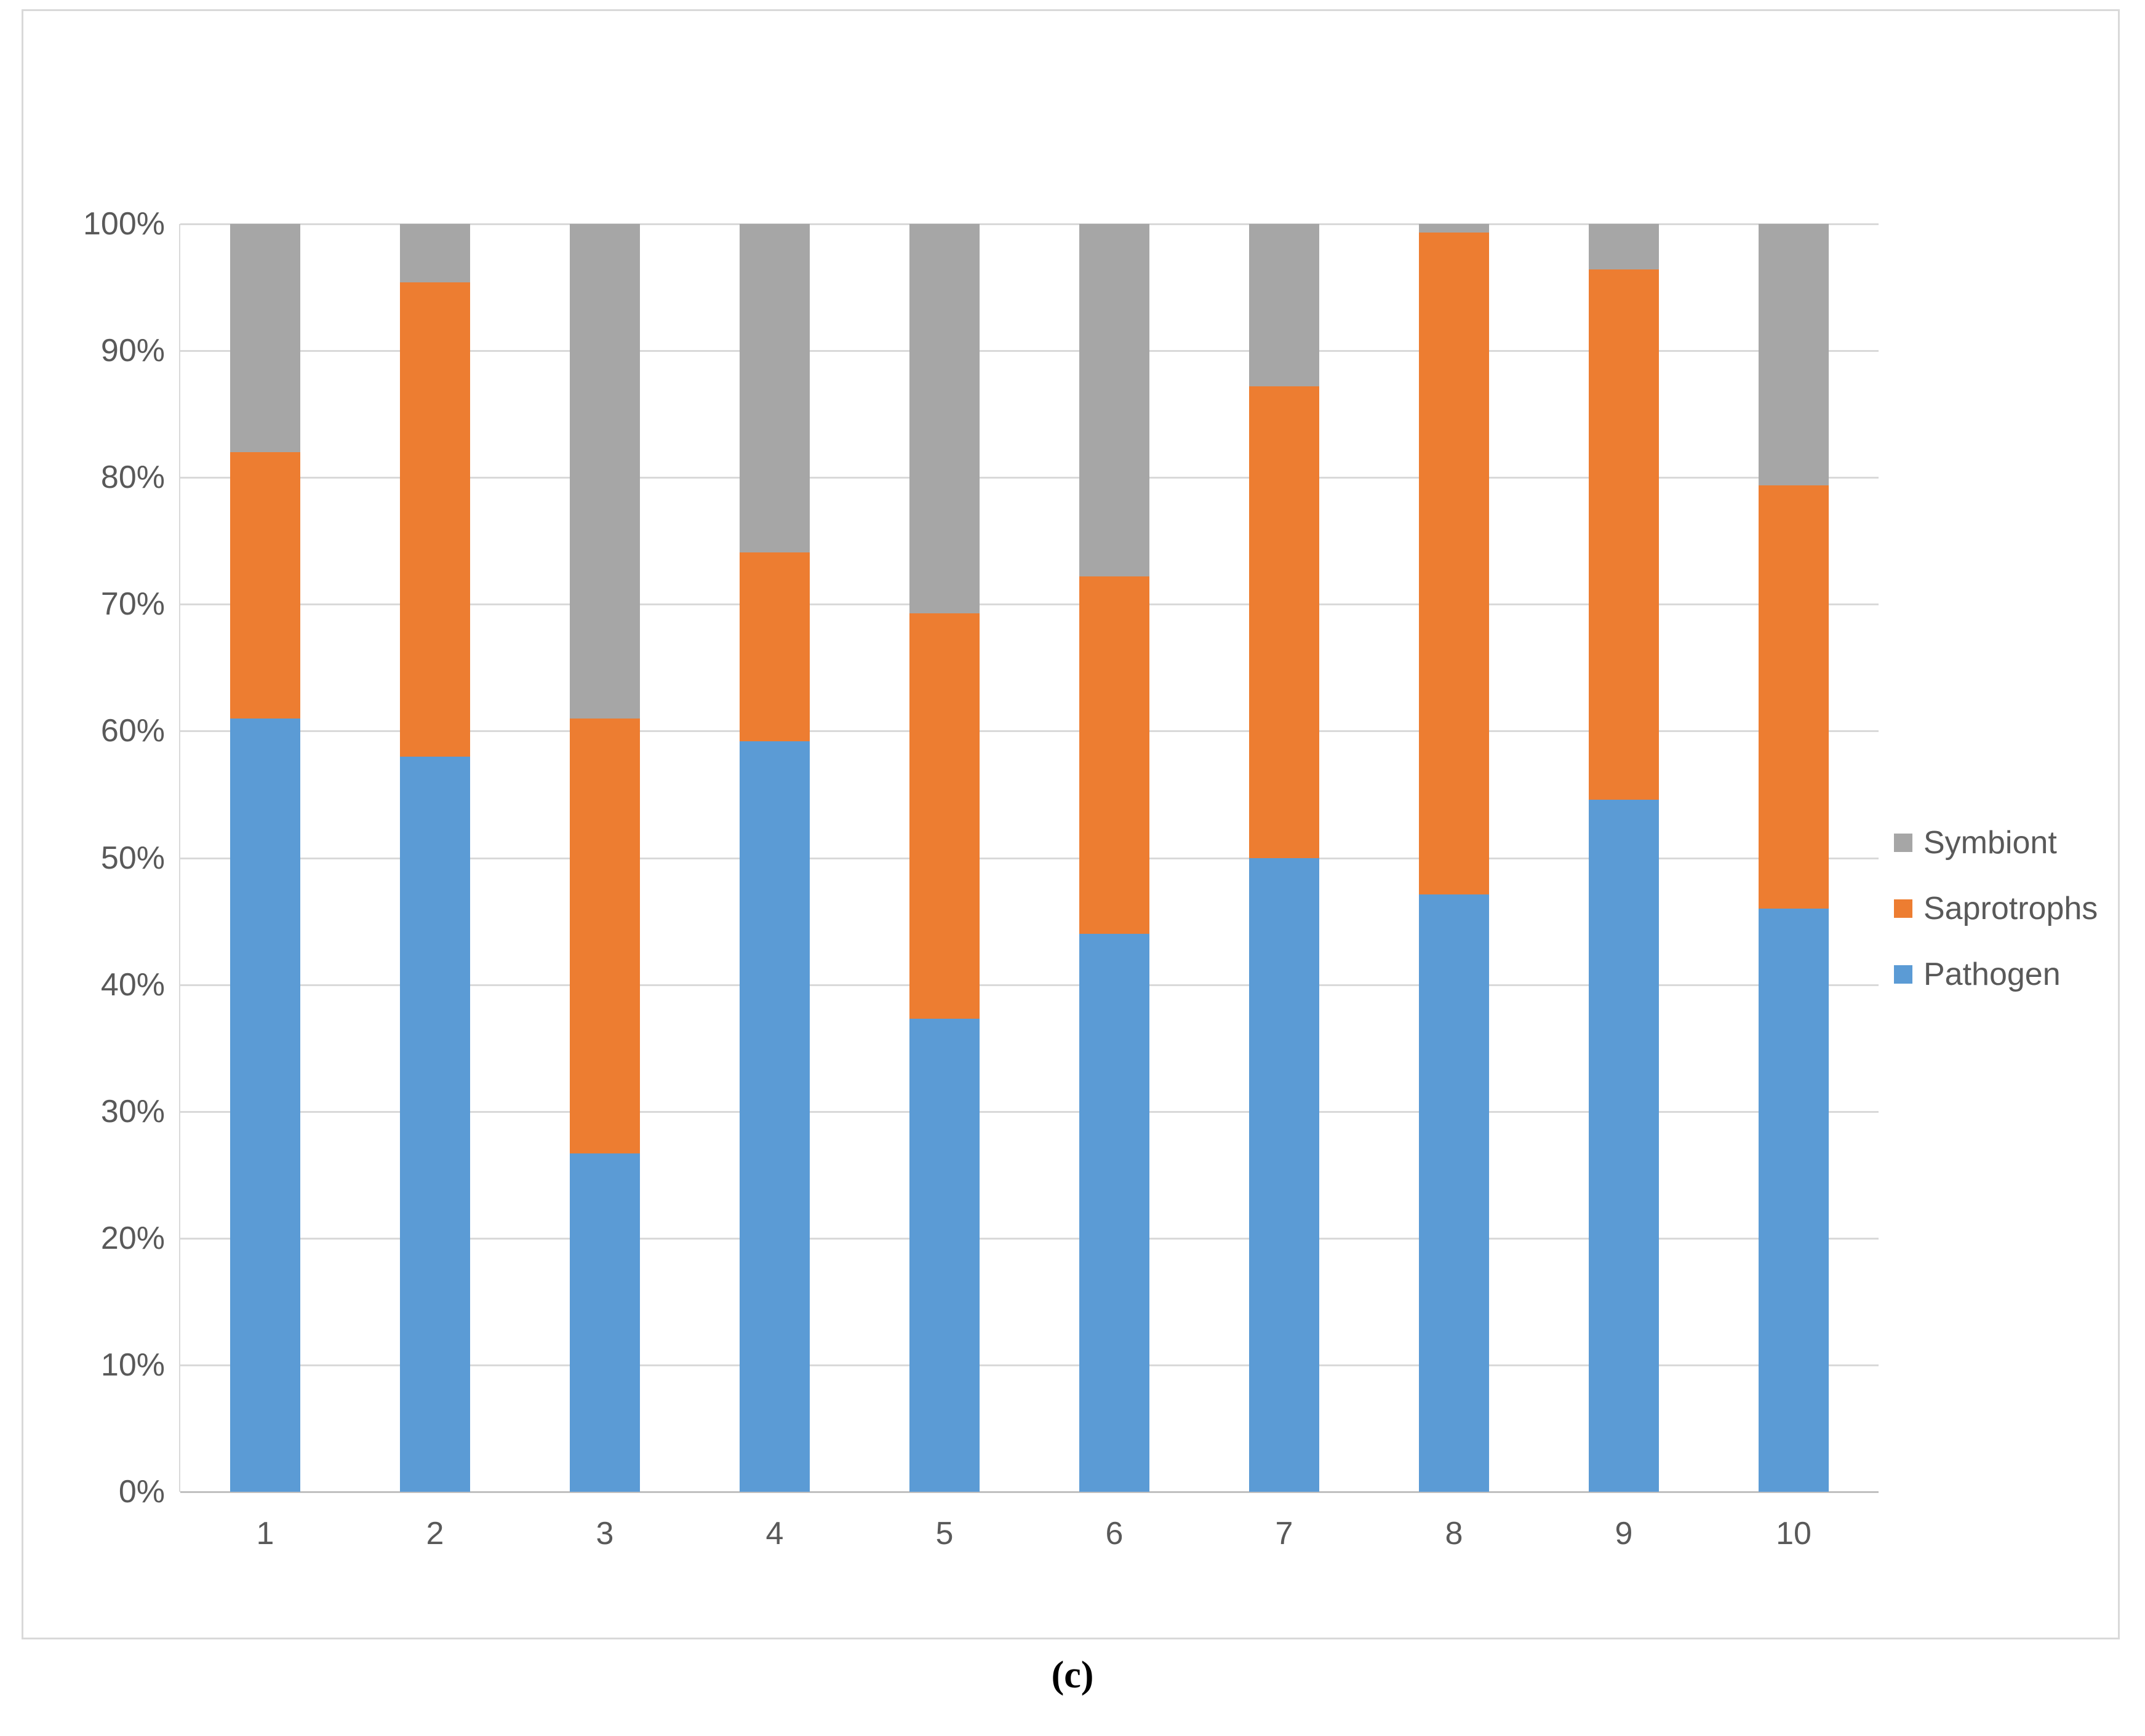 The width and height of the screenshot is (2145, 1736). What do you see at coordinates (2011, 908) in the screenshot?
I see `legend-label: Saprotrophs` at bounding box center [2011, 908].